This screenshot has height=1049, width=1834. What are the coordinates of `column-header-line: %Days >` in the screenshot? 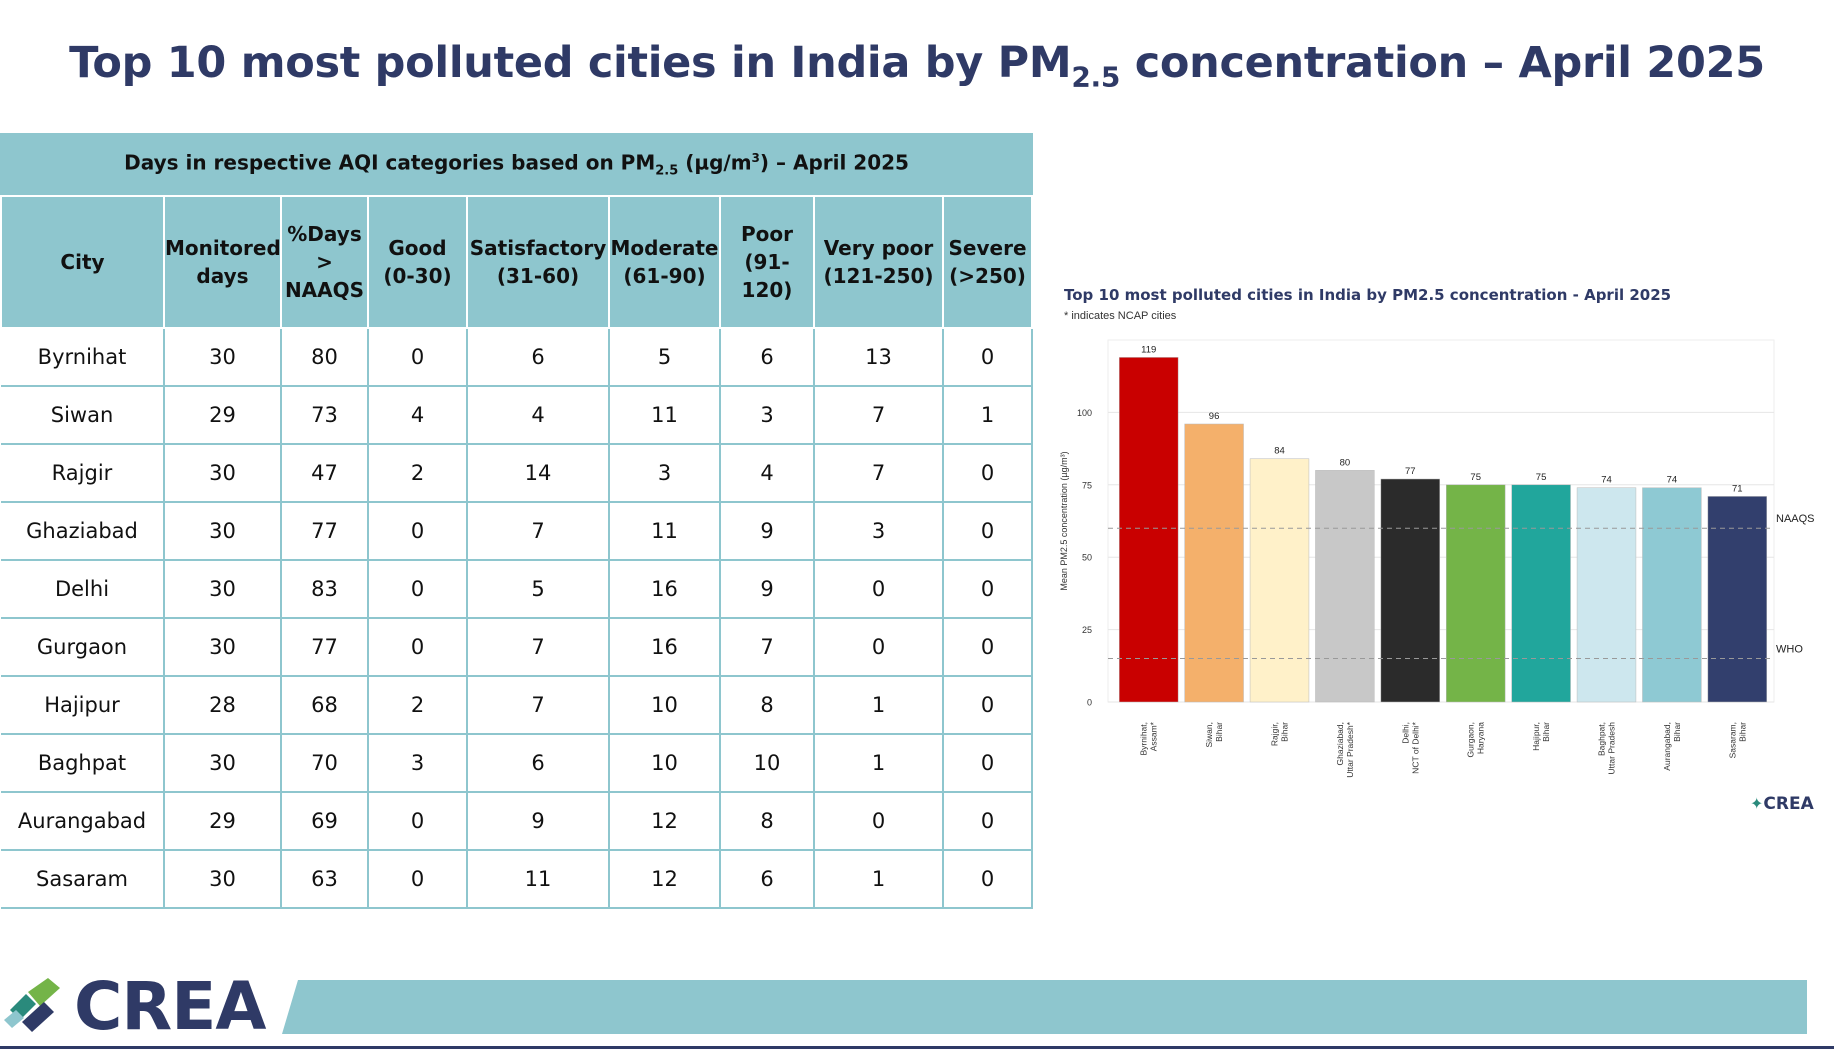 It's located at (324, 248).